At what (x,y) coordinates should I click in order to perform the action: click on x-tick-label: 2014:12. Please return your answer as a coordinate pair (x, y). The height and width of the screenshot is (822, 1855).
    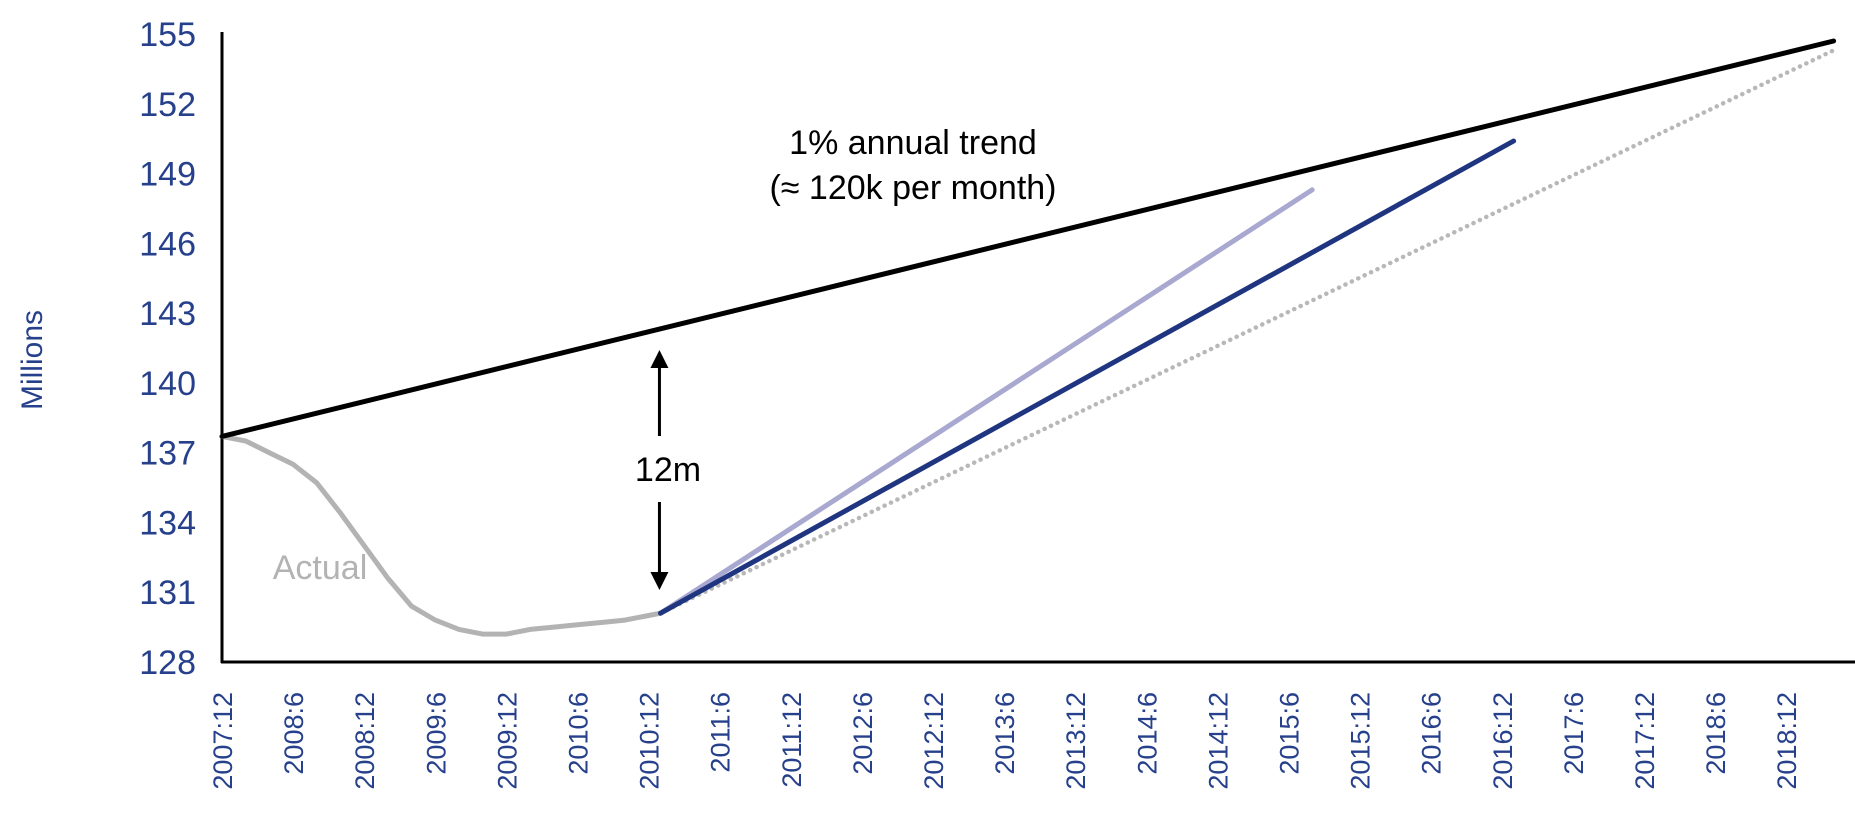
    Looking at the image, I should click on (1218, 741).